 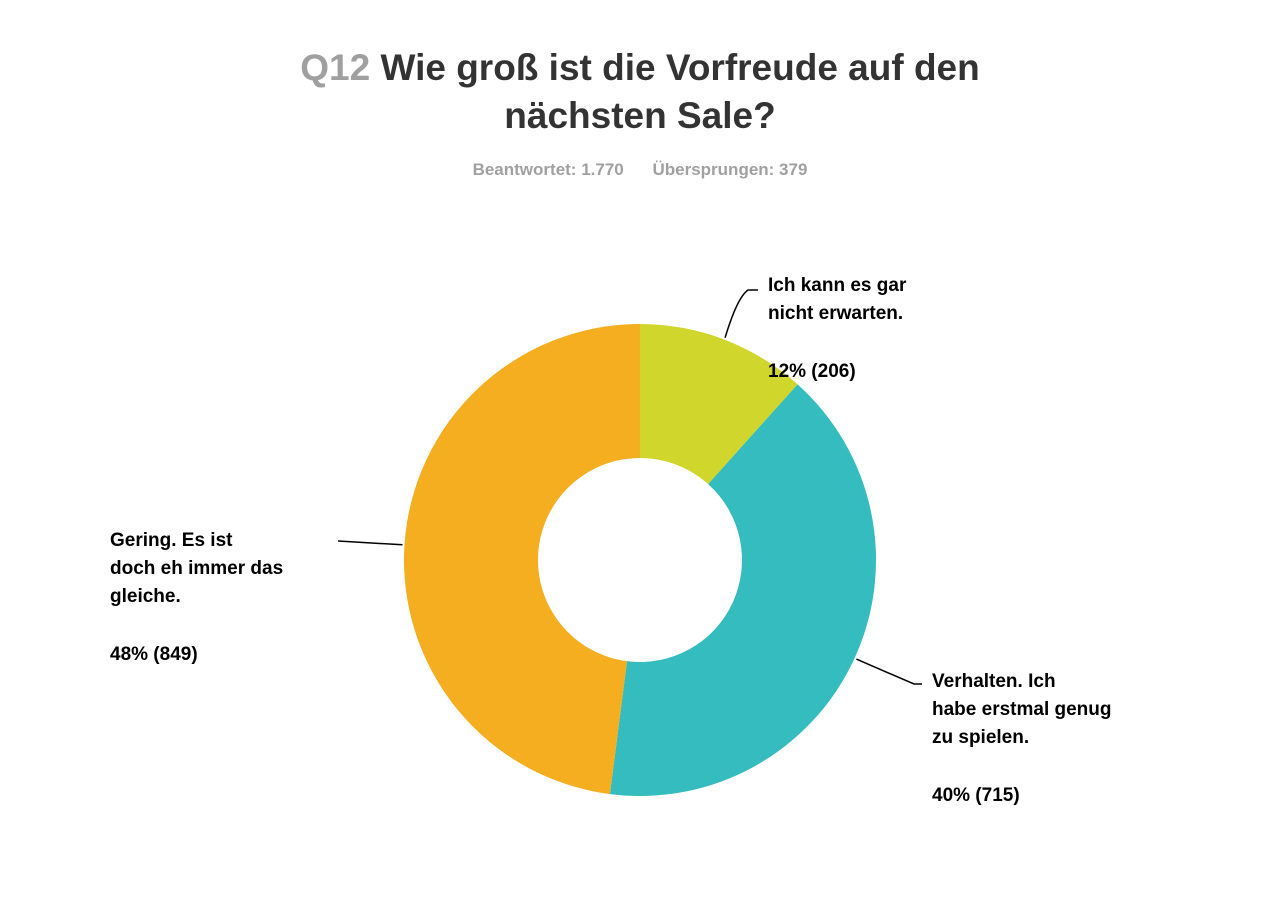 What do you see at coordinates (837, 285) in the screenshot?
I see `slice-label-line: Ich kann es gar` at bounding box center [837, 285].